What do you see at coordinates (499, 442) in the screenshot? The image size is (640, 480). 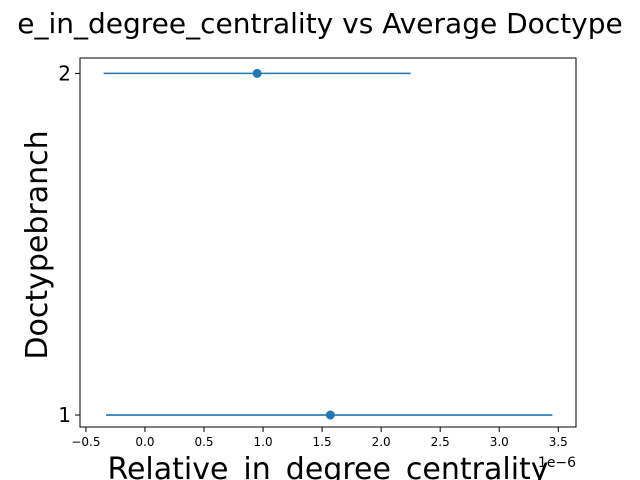 I see `x-tick-label: 3.0` at bounding box center [499, 442].